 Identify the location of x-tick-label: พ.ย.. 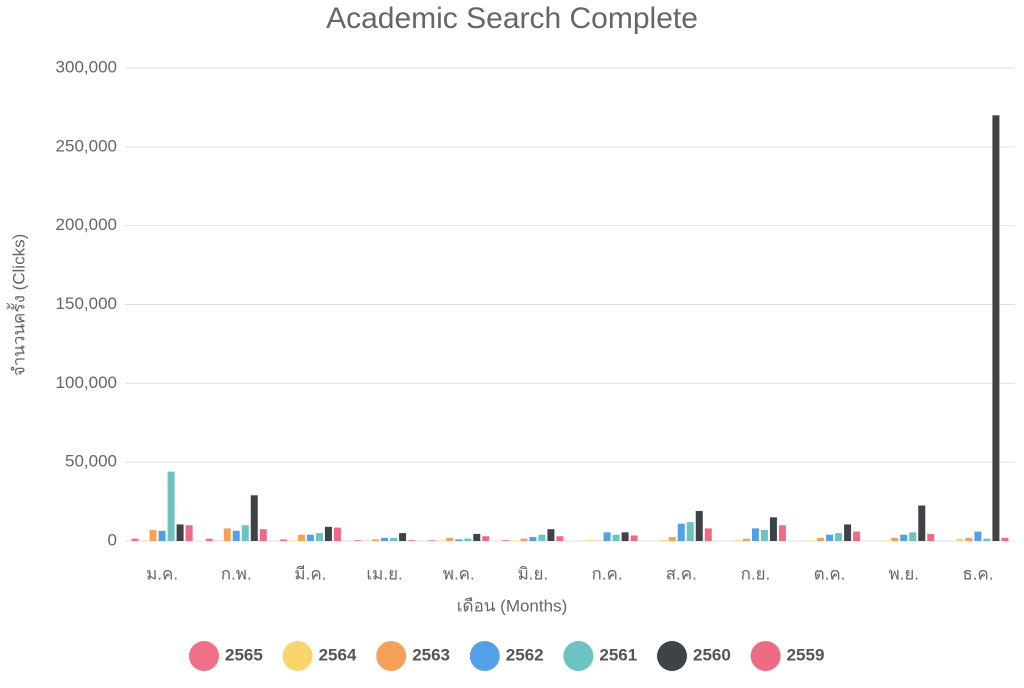
(903, 573).